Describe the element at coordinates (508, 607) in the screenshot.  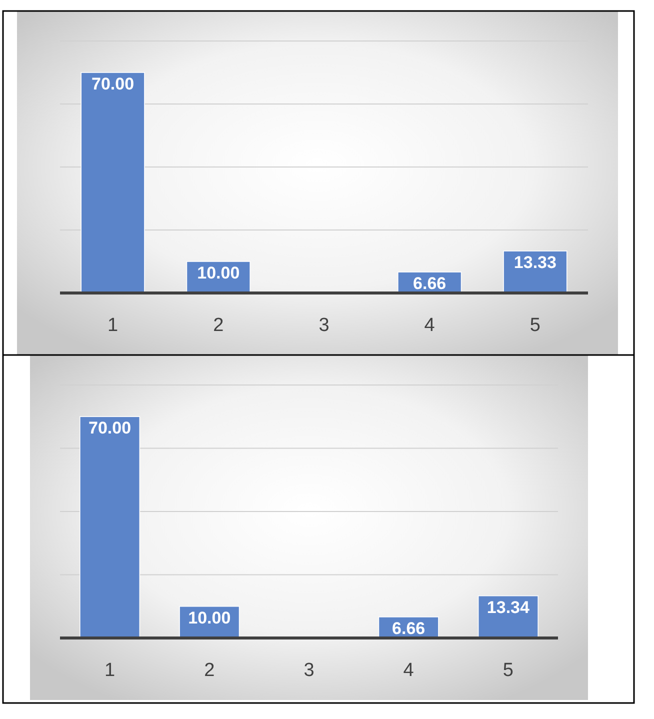
I see `data-label: 13.34` at that location.